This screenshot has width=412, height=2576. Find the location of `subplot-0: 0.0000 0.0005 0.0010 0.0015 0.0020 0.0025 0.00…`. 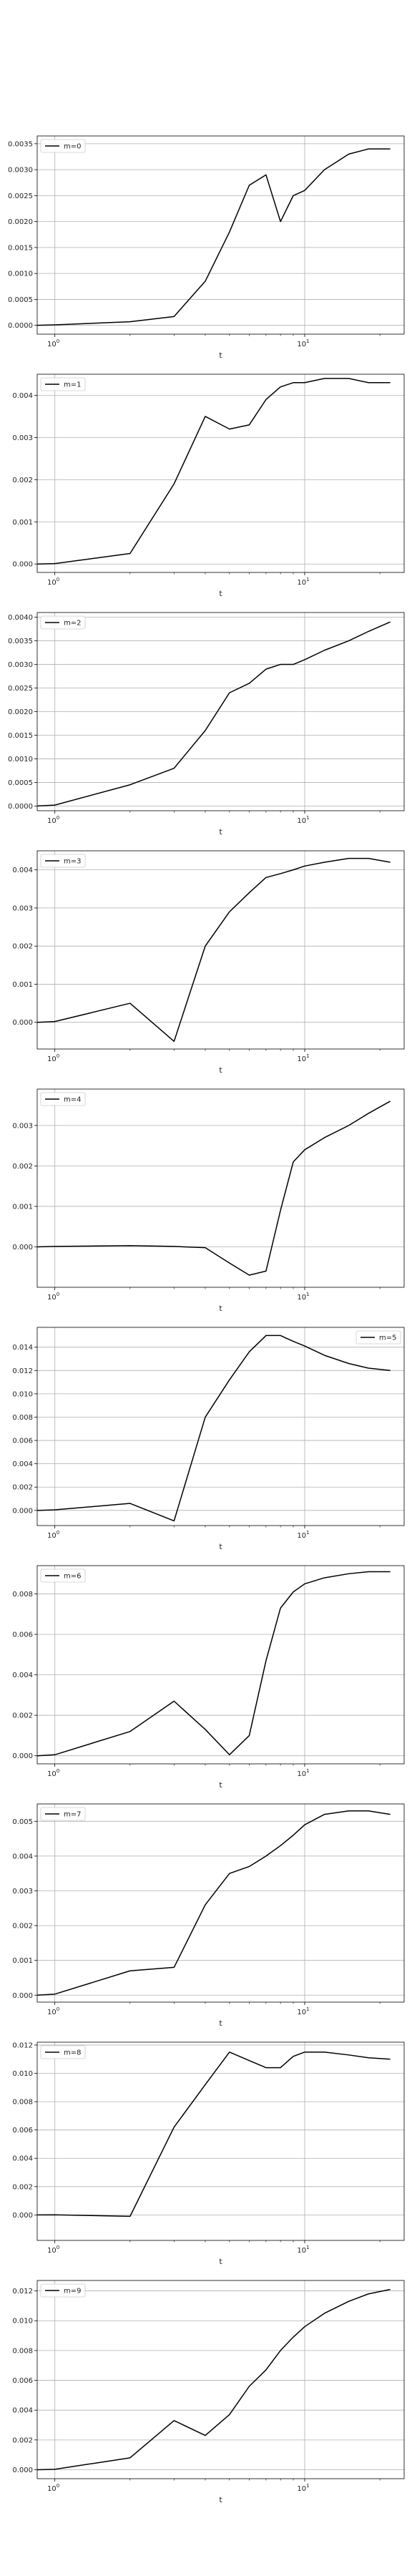

subplot-0: 0.0000 0.0005 0.0010 0.0015 0.0020 0.0025 0.00… is located at coordinates (206, 247).